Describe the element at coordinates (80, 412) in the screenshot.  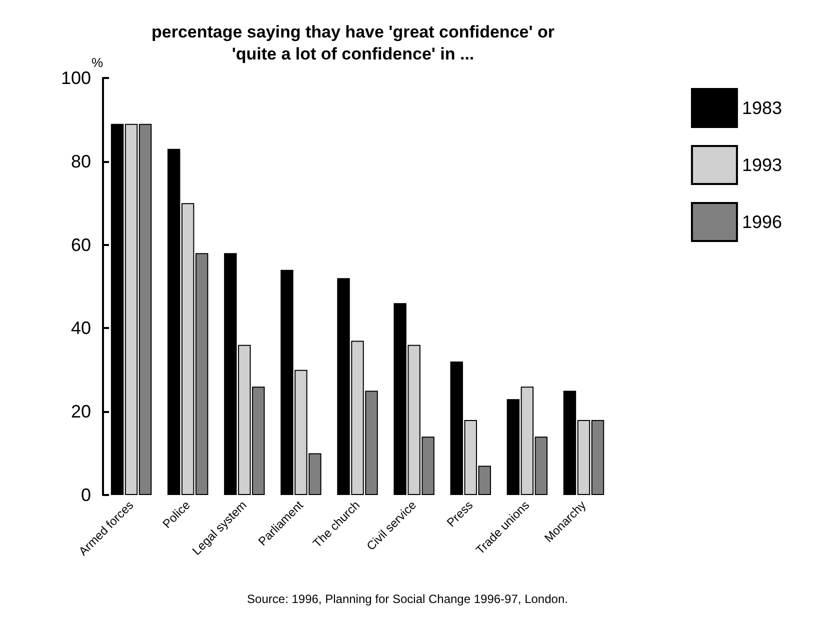
I see `y-tick-label: 20` at that location.